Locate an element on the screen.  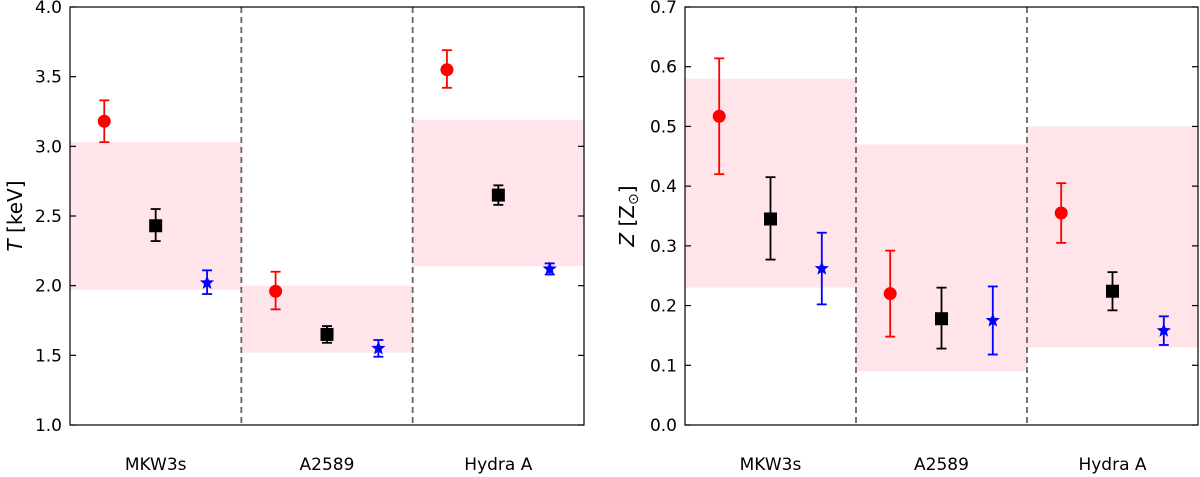
metallicity-category-label: Hydra A is located at coordinates (1112, 465).